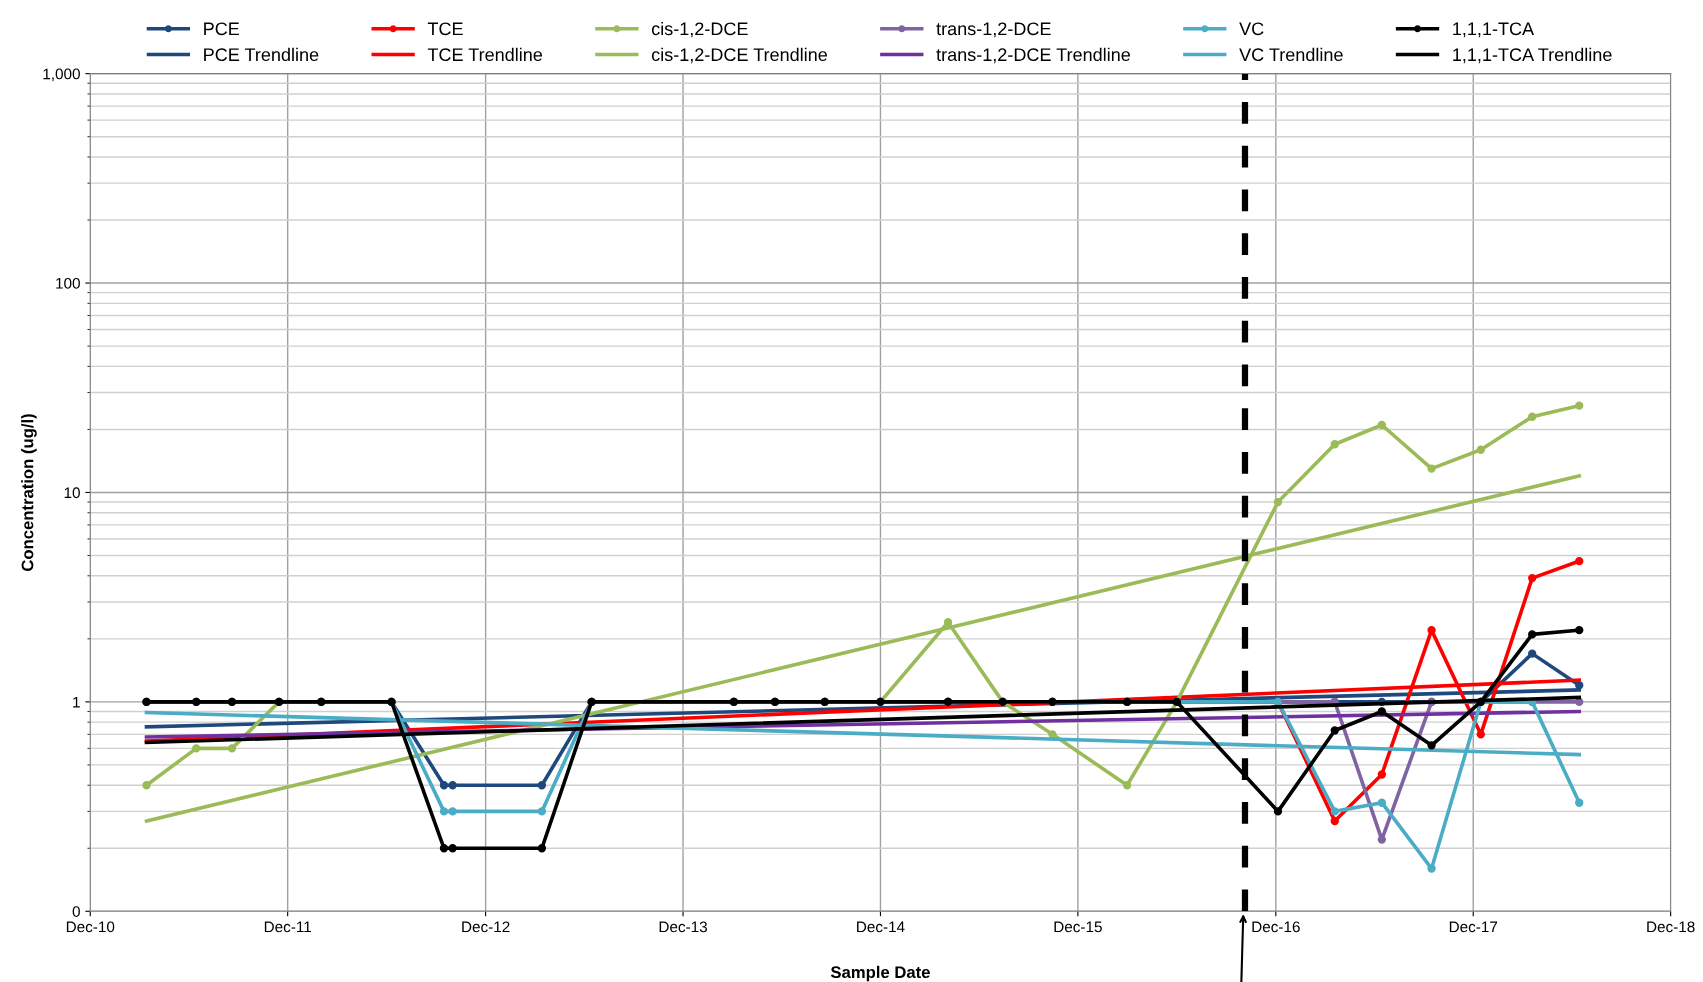  What do you see at coordinates (29, 492) in the screenshot?
I see `y-axis-title: Concentration (ug/l)` at bounding box center [29, 492].